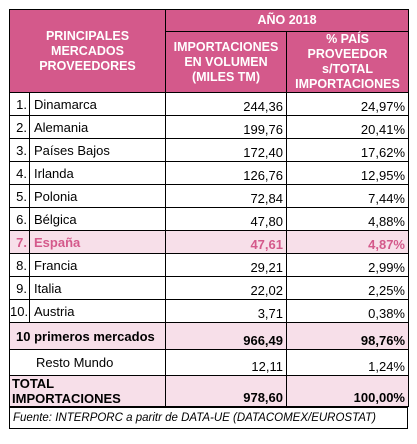 The width and height of the screenshot is (417, 444). I want to click on header-markets-line3: PROVEEDORES, so click(87, 65).